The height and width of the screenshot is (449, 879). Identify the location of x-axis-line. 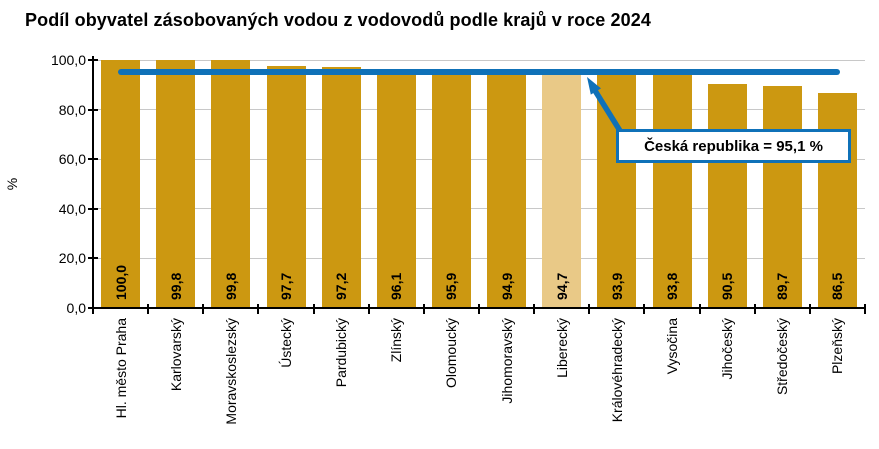
(479, 308).